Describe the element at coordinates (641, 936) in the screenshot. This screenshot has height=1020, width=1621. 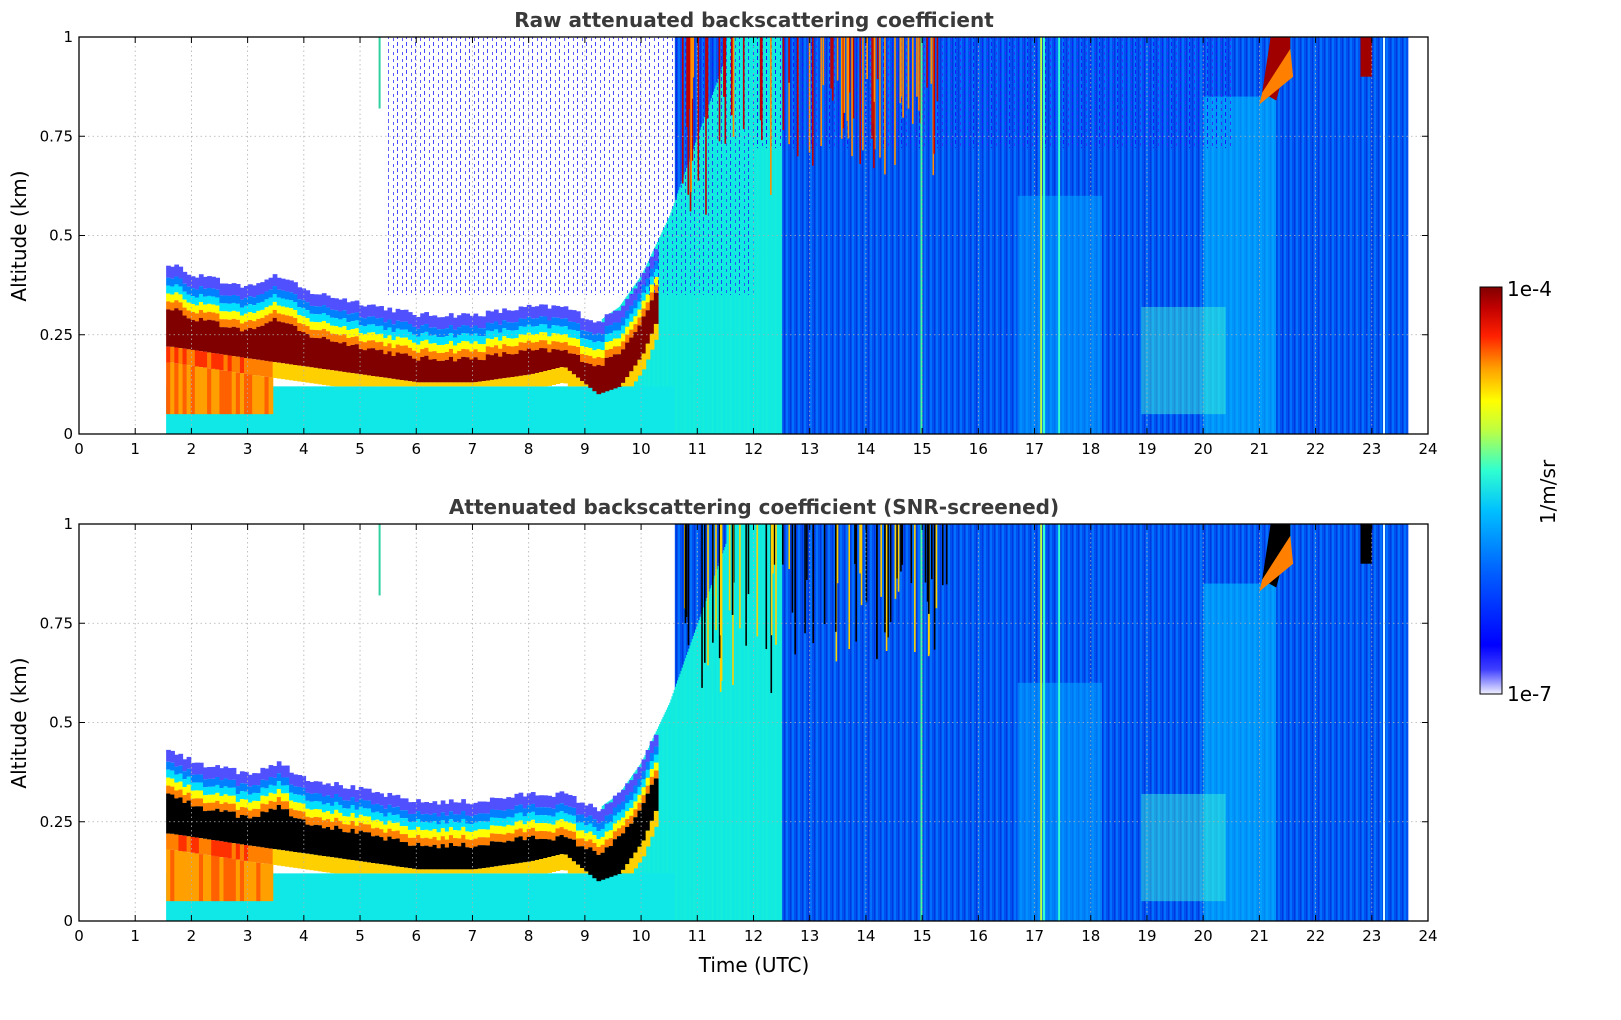
I see `x-tick-label: 10` at that location.